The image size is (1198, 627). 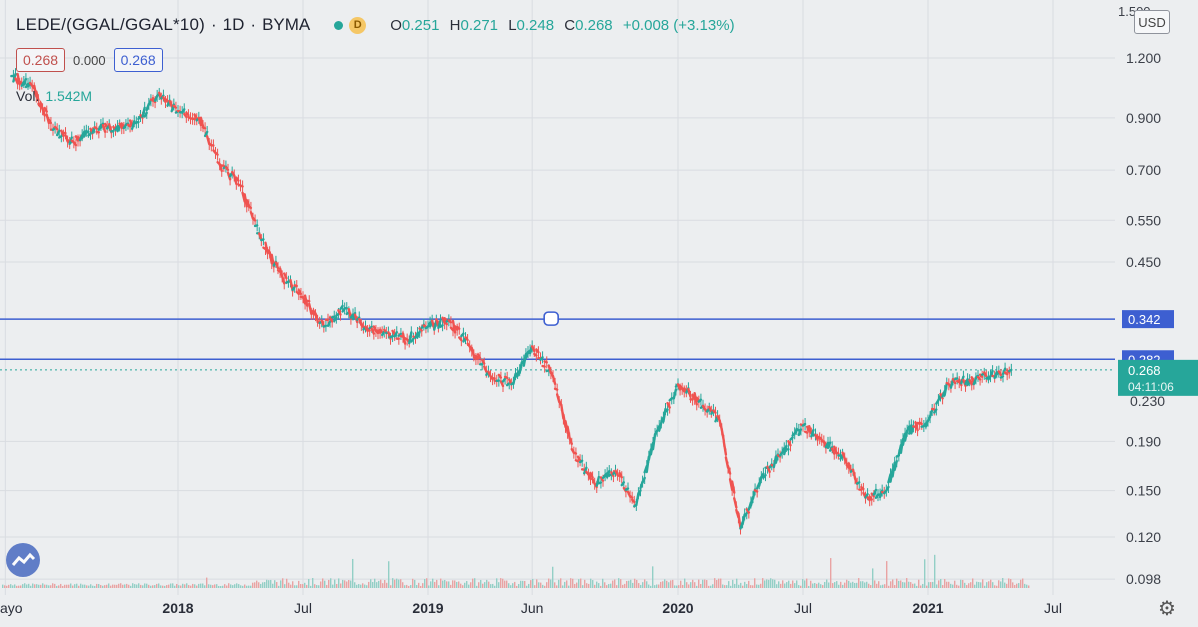 I want to click on interval-label: 1D, so click(x=233, y=24).